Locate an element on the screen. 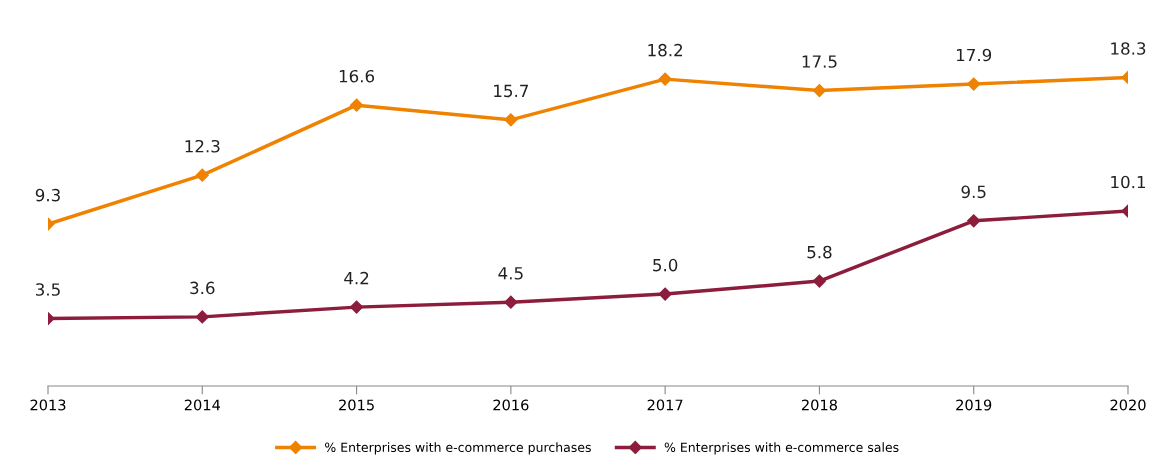  data-label: 5.0 is located at coordinates (665, 265).